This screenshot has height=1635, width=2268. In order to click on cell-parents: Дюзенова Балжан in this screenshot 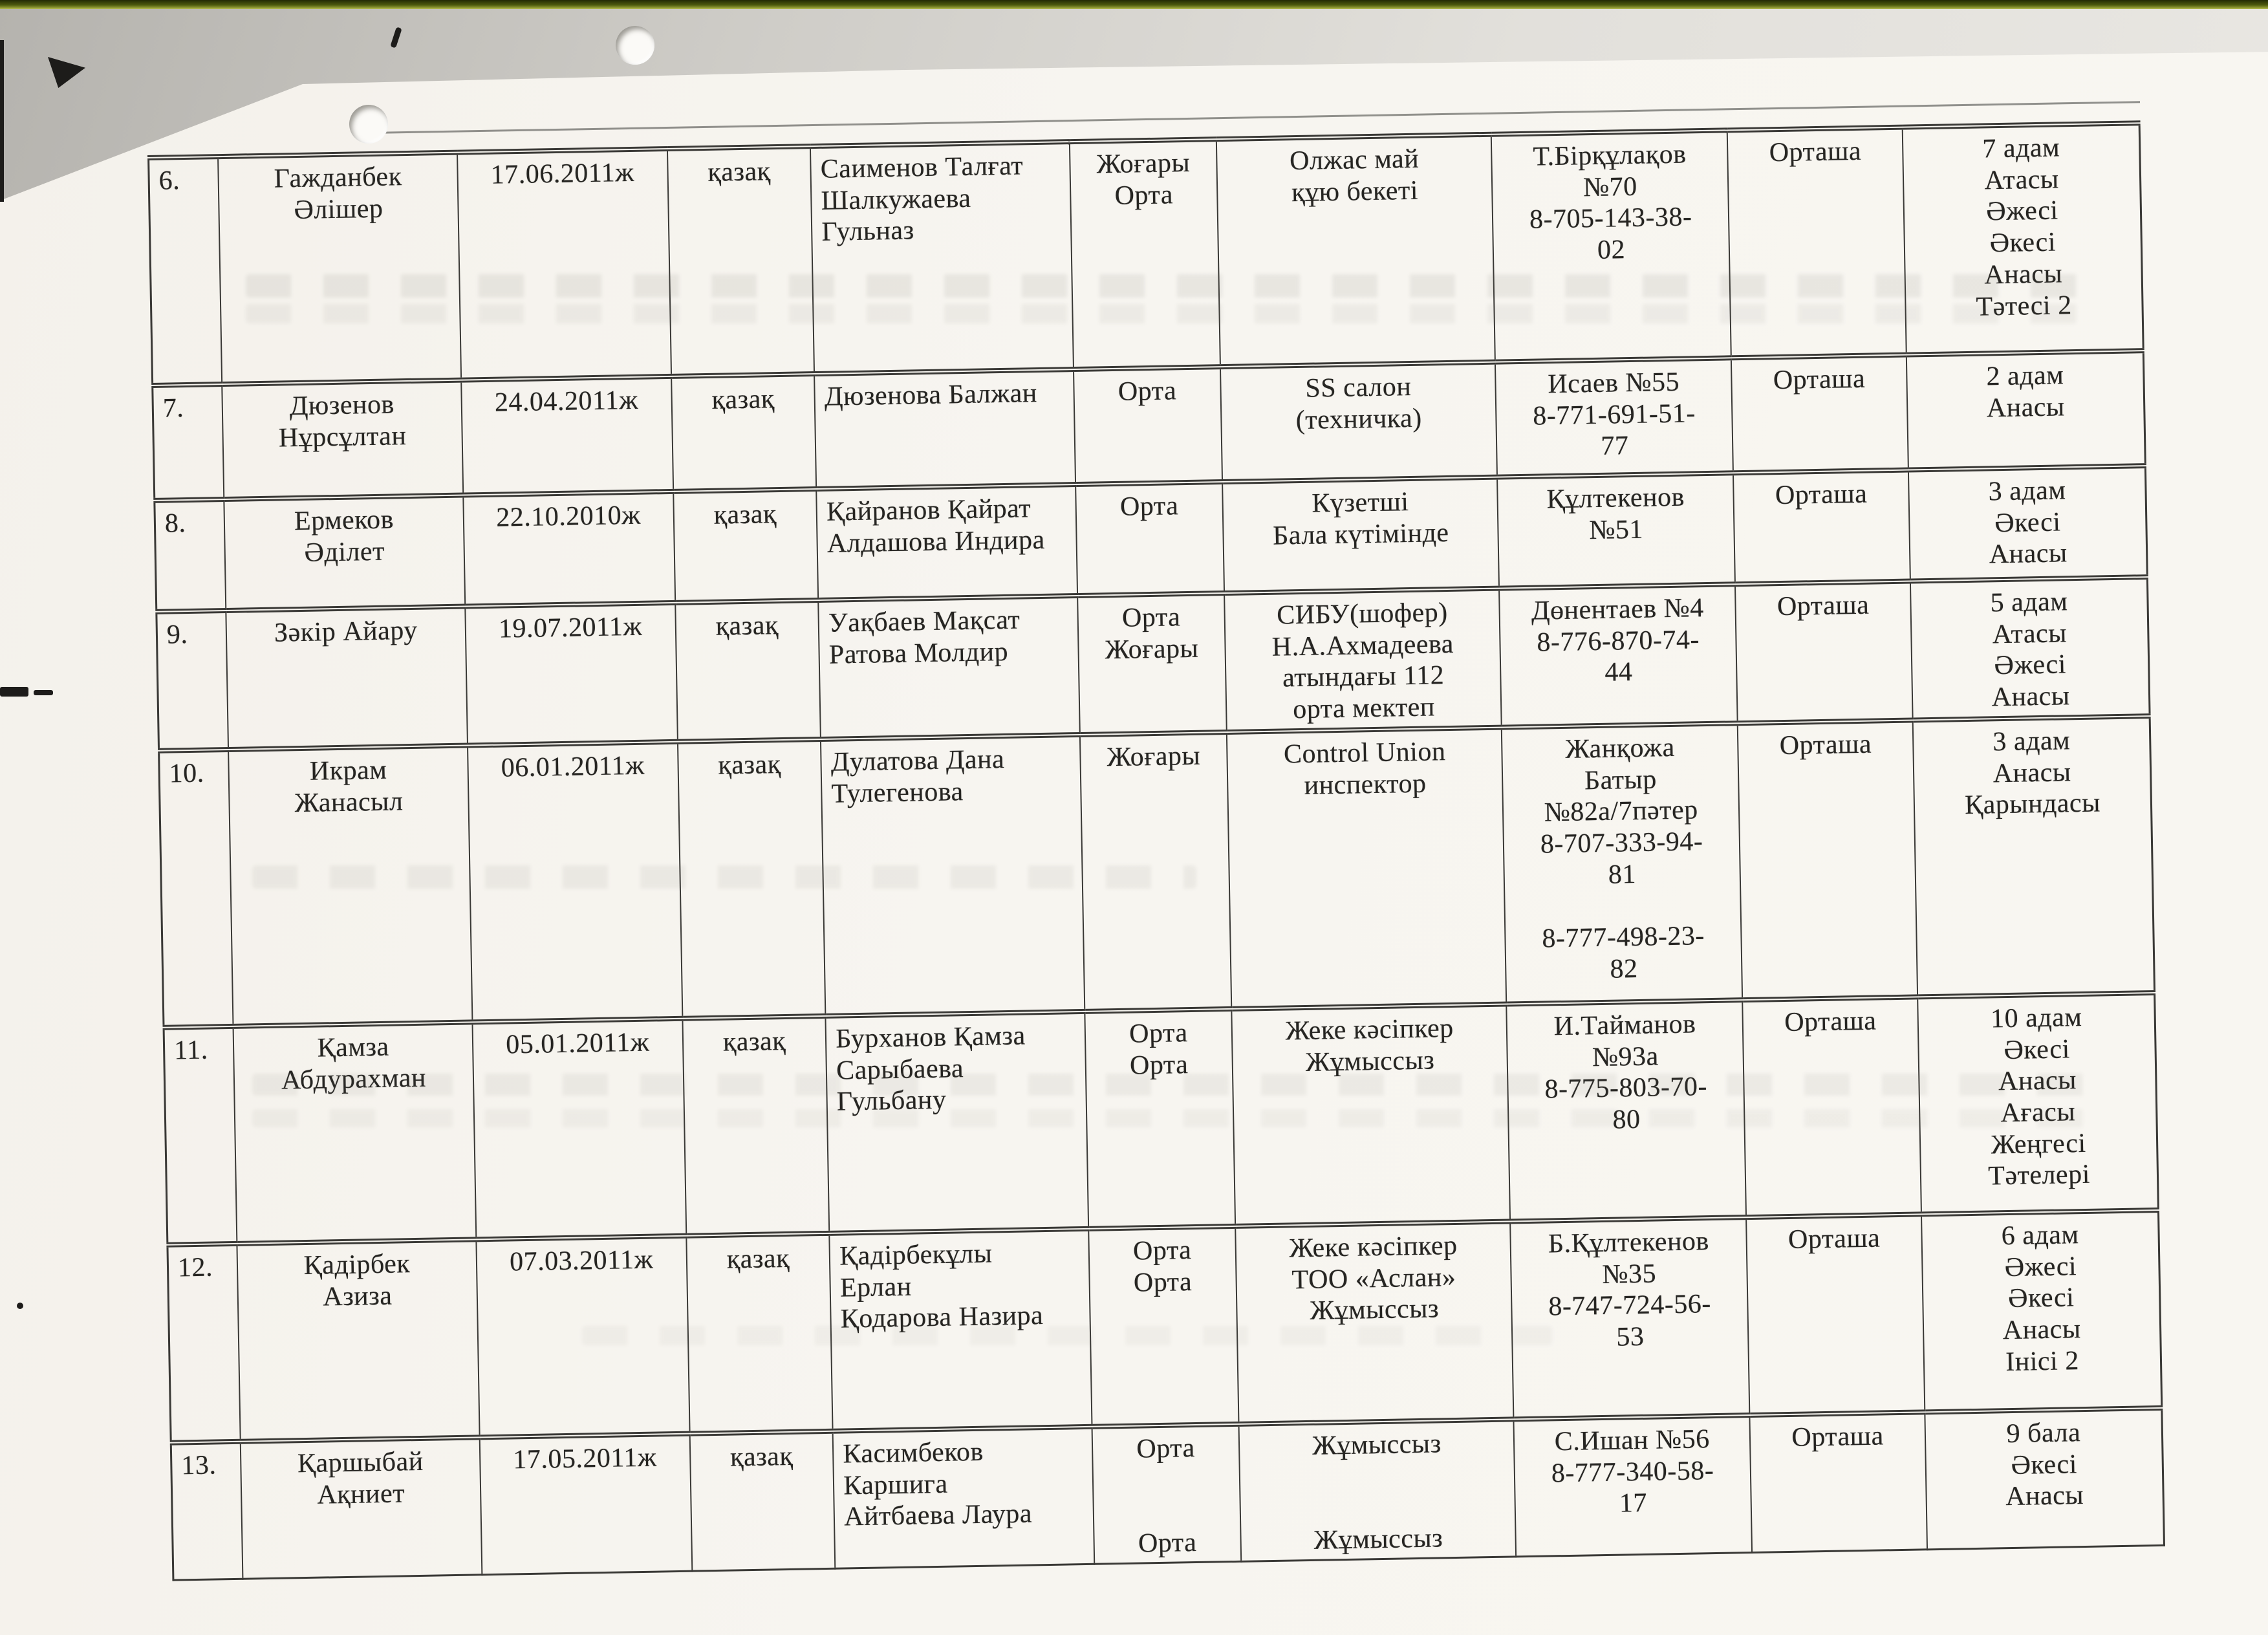, I will do `click(944, 429)`.